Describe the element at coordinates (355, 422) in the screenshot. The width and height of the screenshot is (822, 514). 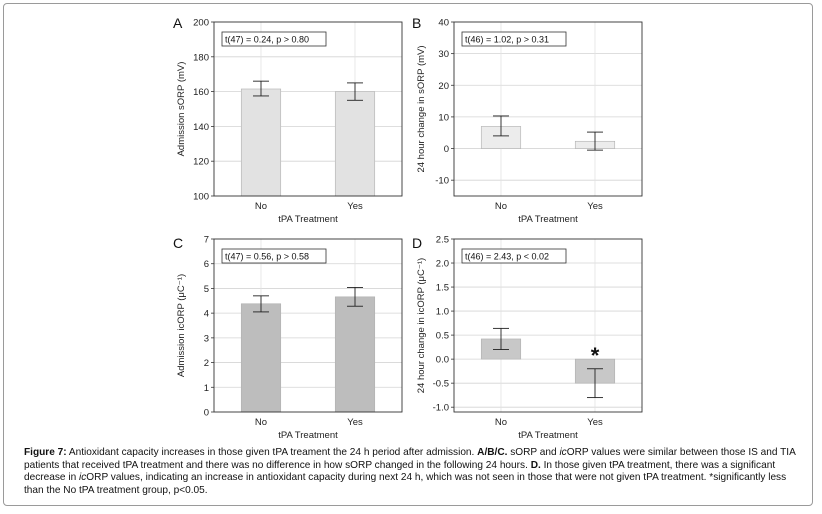
I see `x-tick-label-c: Yes` at that location.